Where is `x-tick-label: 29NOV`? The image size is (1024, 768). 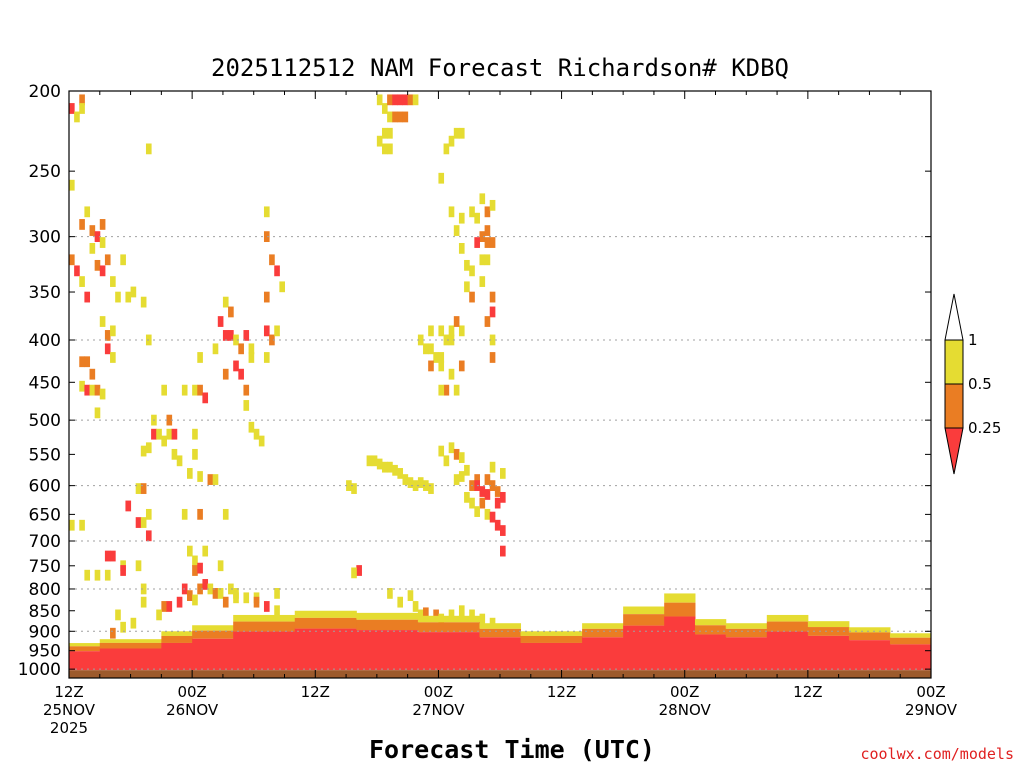
x-tick-label: 29NOV is located at coordinates (931, 710).